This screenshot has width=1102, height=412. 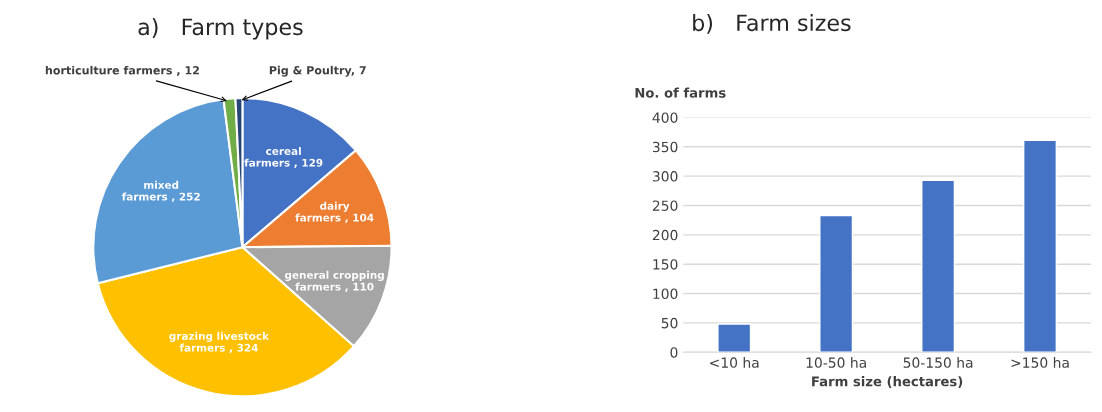 What do you see at coordinates (669, 323) in the screenshot?
I see `y-tick-label: 50` at bounding box center [669, 323].